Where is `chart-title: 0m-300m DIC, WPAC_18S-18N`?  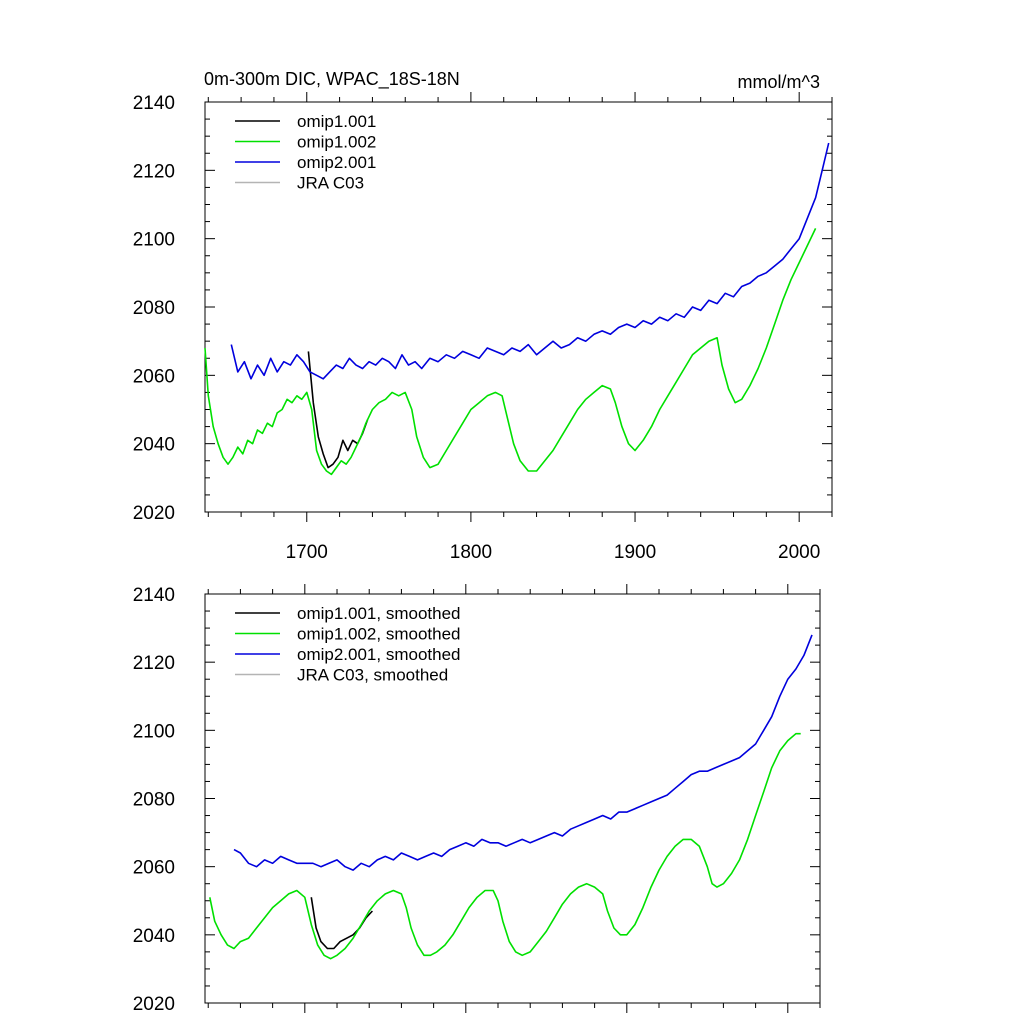
chart-title: 0m-300m DIC, WPAC_18S-18N is located at coordinates (332, 79).